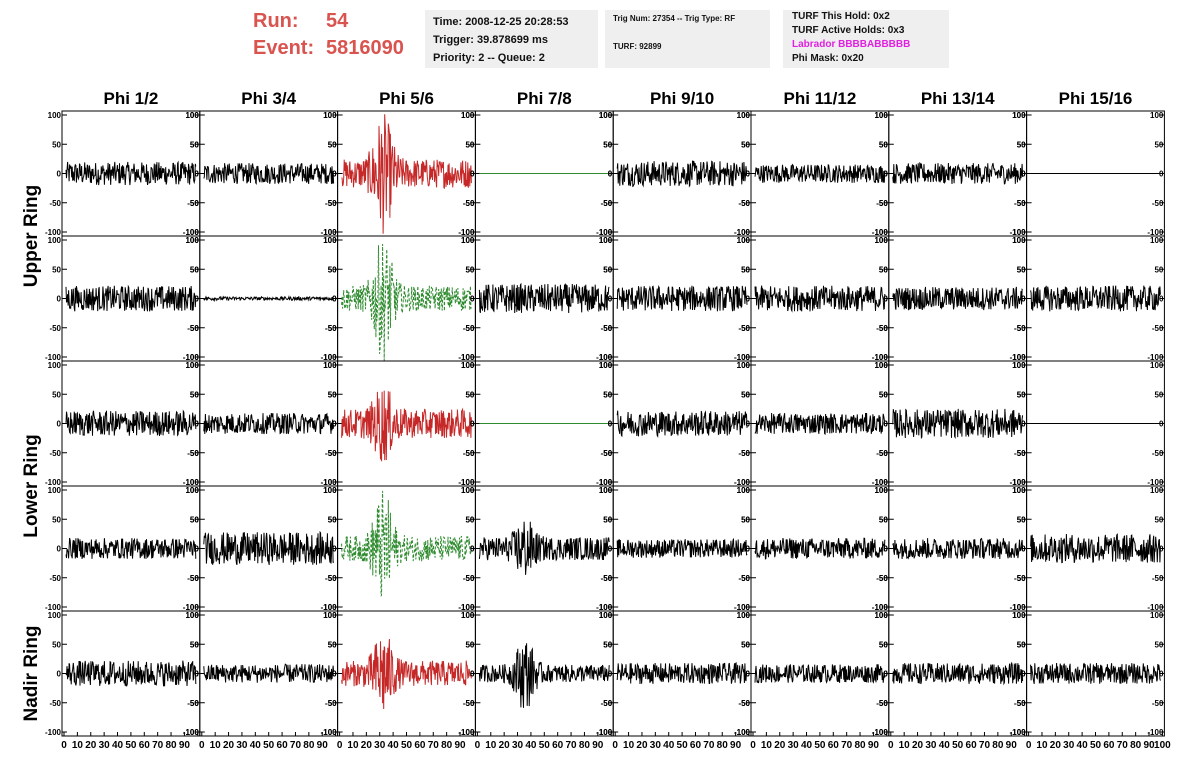 This screenshot has height=772, width=1196. I want to click on x-tick-label: 80, so click(585, 745).